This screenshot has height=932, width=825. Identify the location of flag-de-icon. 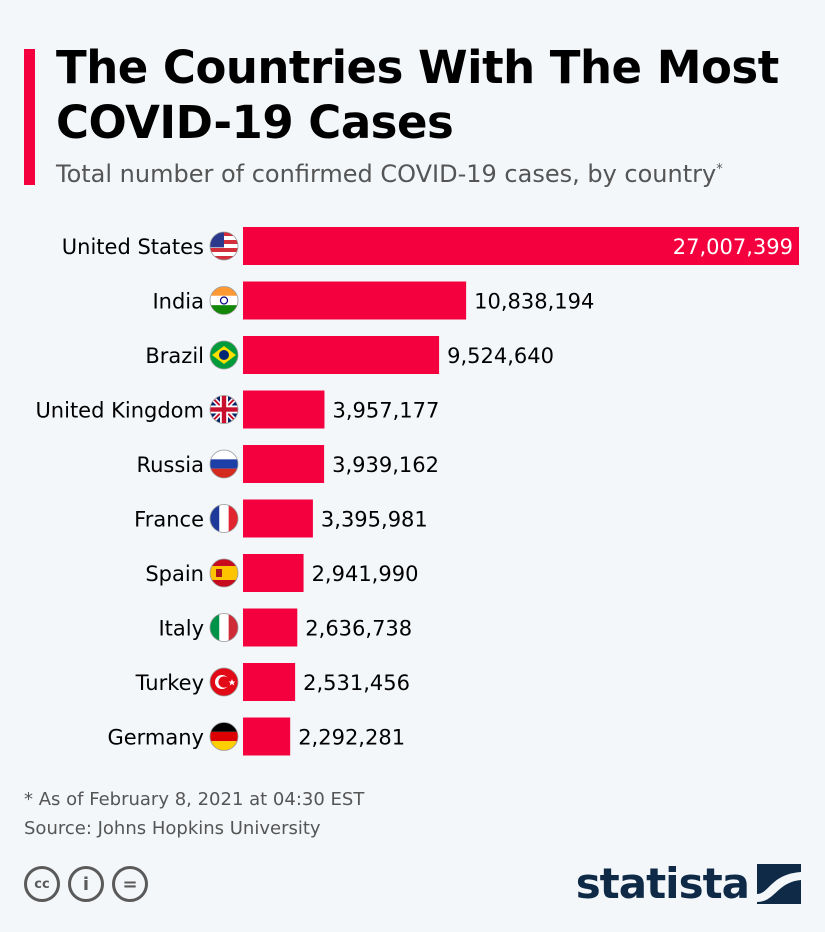
(224, 736).